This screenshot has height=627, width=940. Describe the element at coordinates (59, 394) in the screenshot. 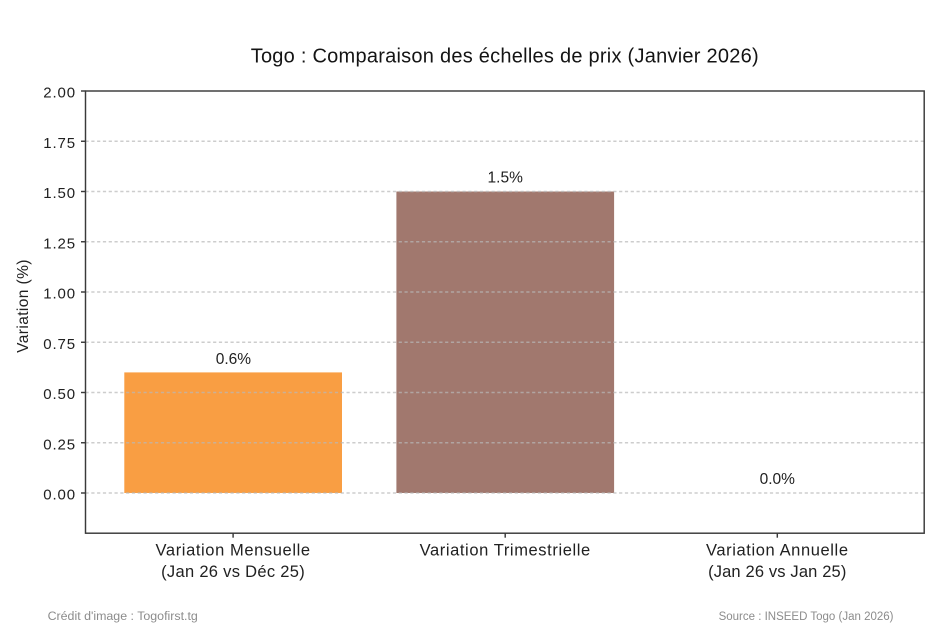

I see `svg-text: 0.50` at that location.